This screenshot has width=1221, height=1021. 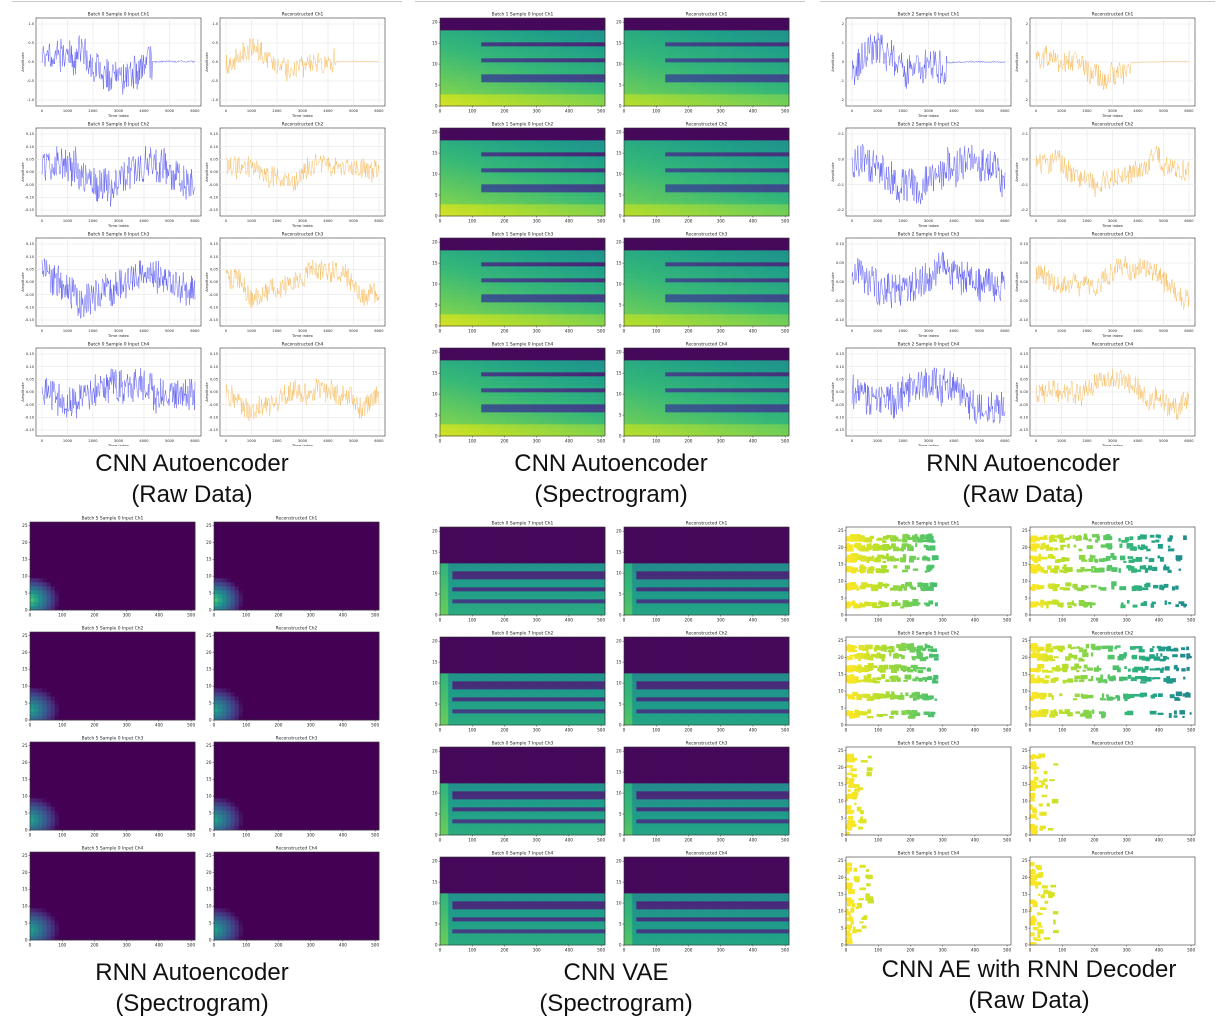 What do you see at coordinates (119, 441) in the screenshot?
I see `x-tick-label: 3000` at bounding box center [119, 441].